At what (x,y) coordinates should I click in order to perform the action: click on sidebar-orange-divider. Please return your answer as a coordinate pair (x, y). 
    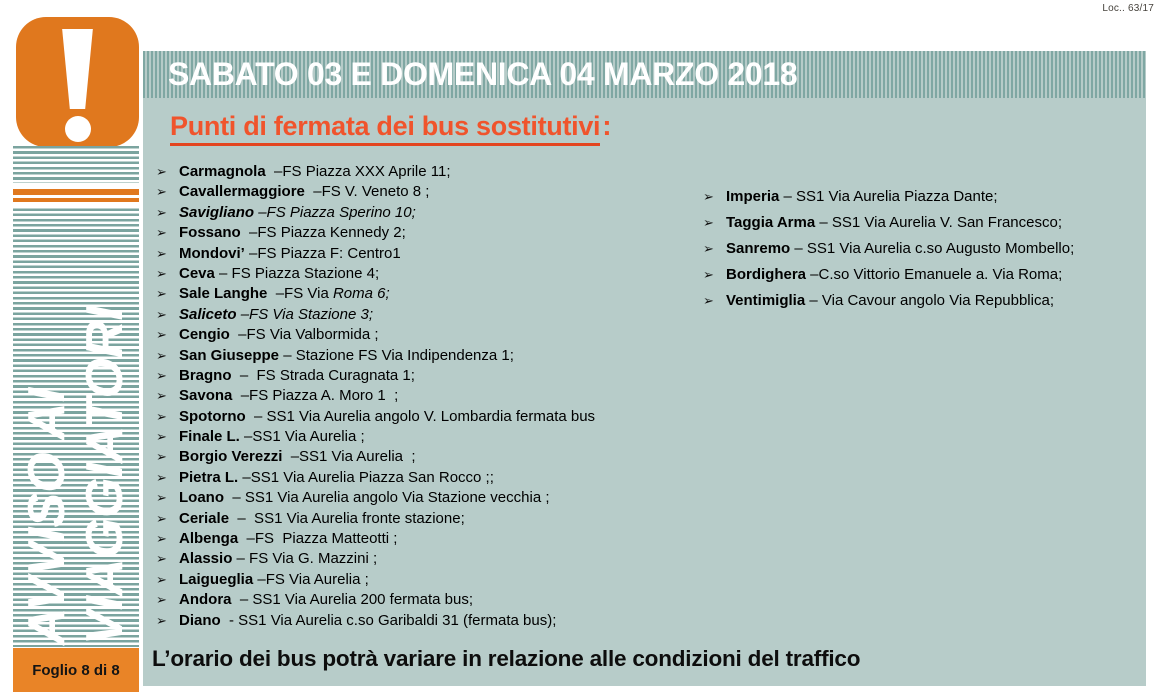
    Looking at the image, I should click on (76, 195).